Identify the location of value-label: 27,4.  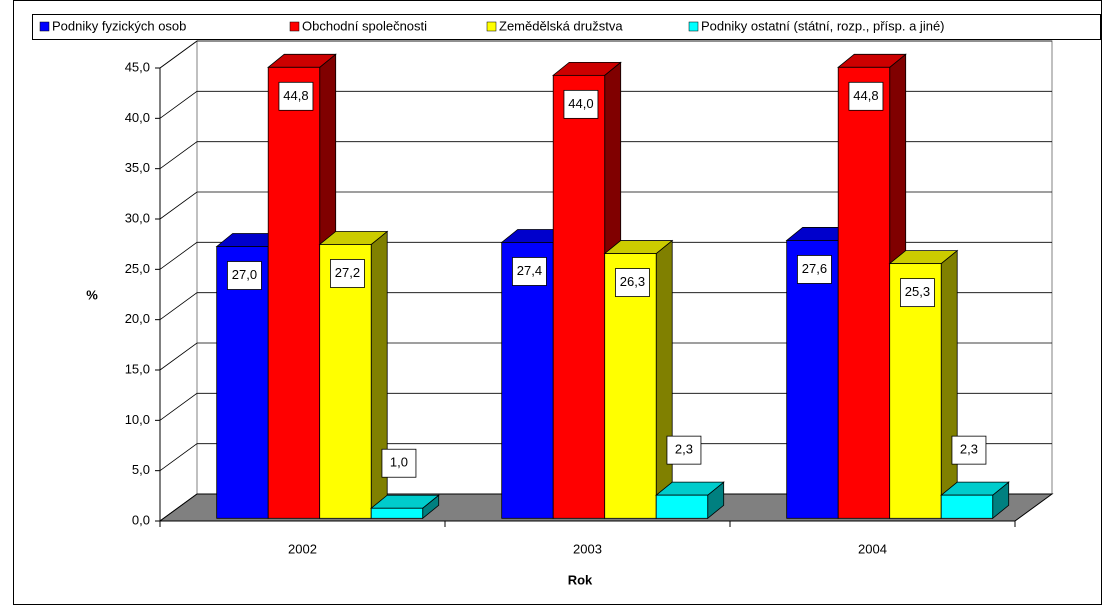
(529, 270).